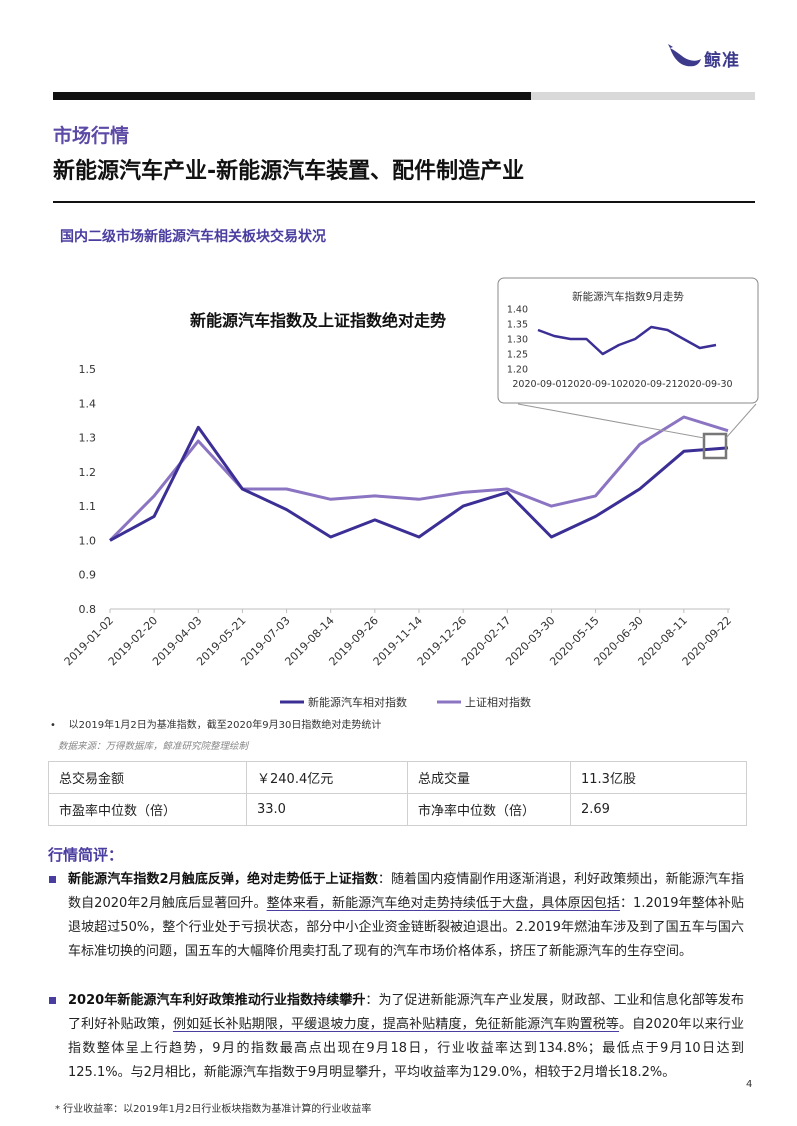  I want to click on paragraph-lead: 新能源汽车指数2月触底反弹，绝对走势低于上证指数, so click(223, 879).